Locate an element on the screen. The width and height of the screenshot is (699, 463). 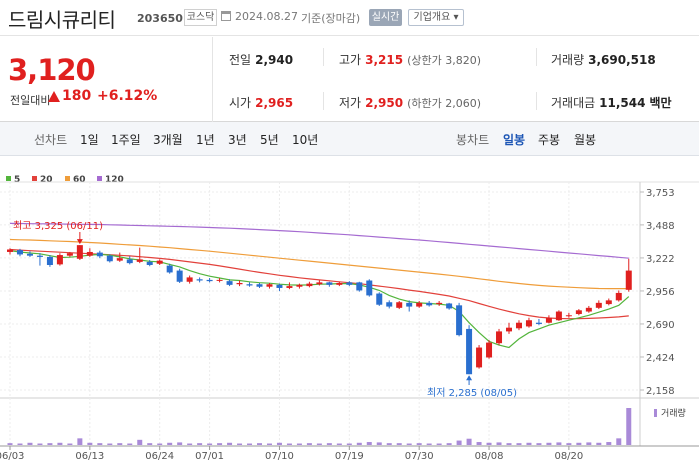
tab-3y: 3년 is located at coordinates (237, 140).